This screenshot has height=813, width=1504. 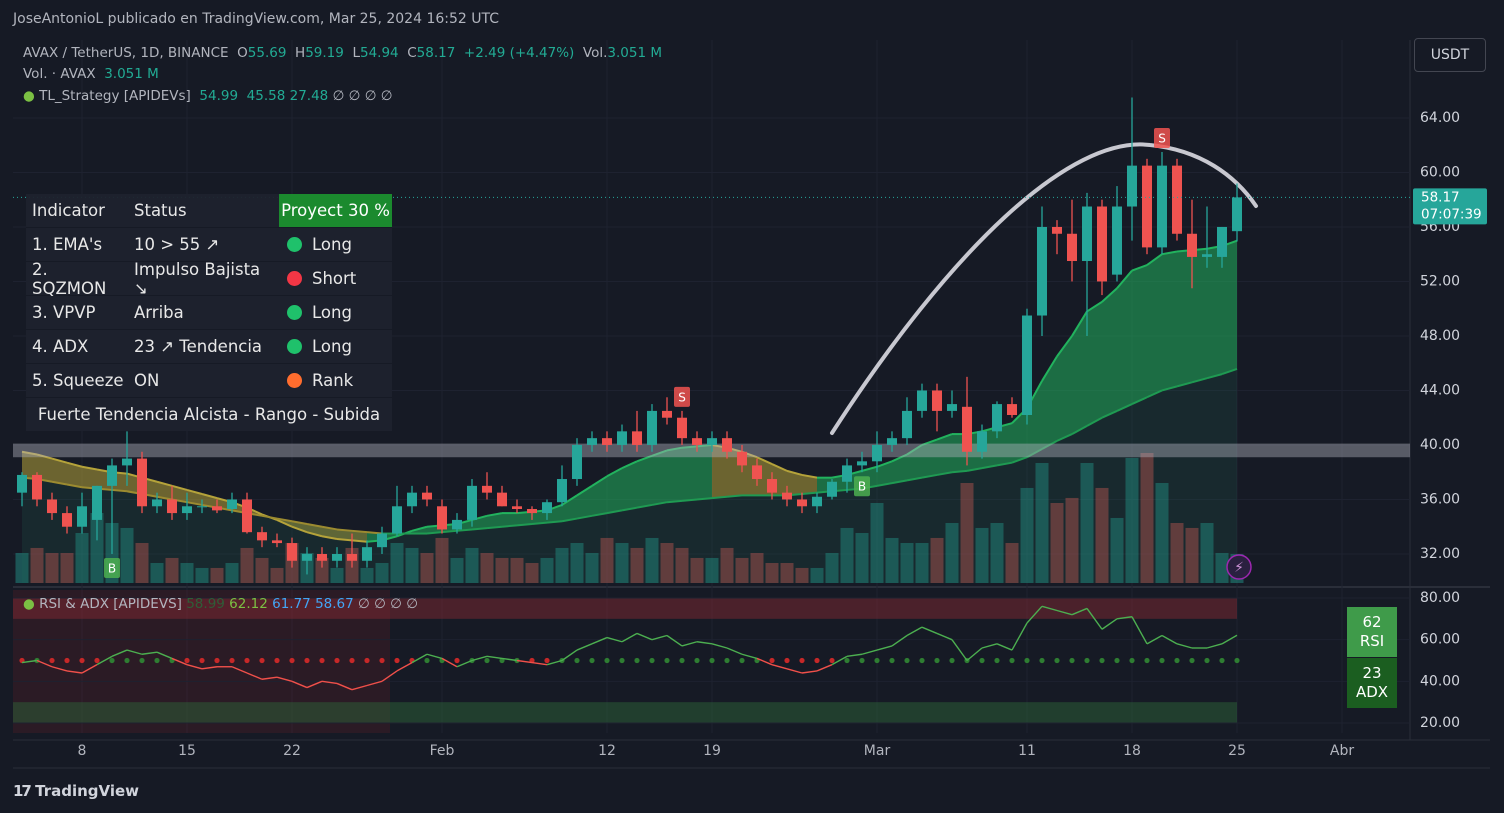 What do you see at coordinates (1450, 55) in the screenshot?
I see `currency-button: USDT` at bounding box center [1450, 55].